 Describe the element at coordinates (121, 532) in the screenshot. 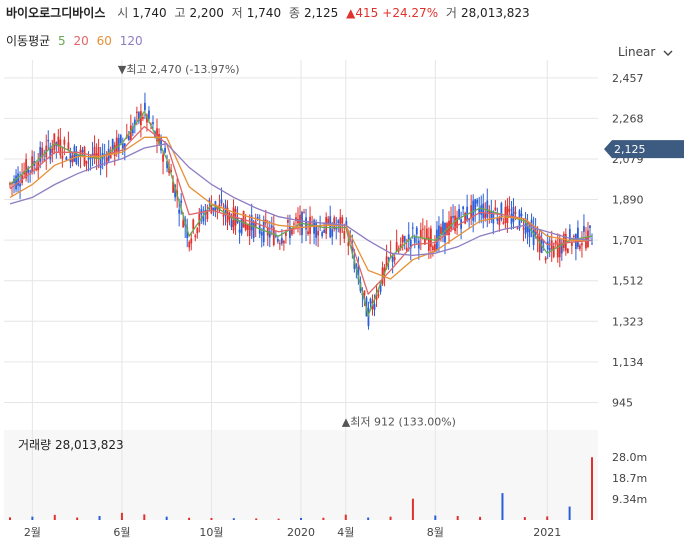

I see `x-tick-label: 6월` at that location.